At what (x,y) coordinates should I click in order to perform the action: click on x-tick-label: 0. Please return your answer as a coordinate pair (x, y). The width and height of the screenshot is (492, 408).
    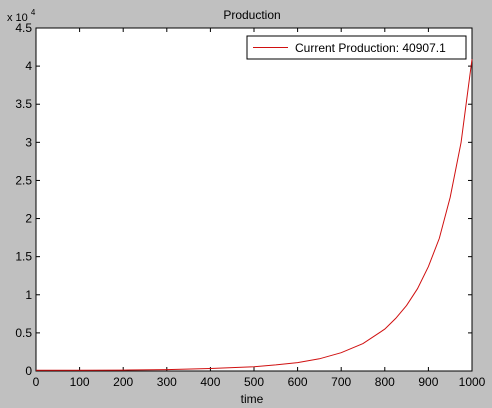
    Looking at the image, I should click on (36, 382).